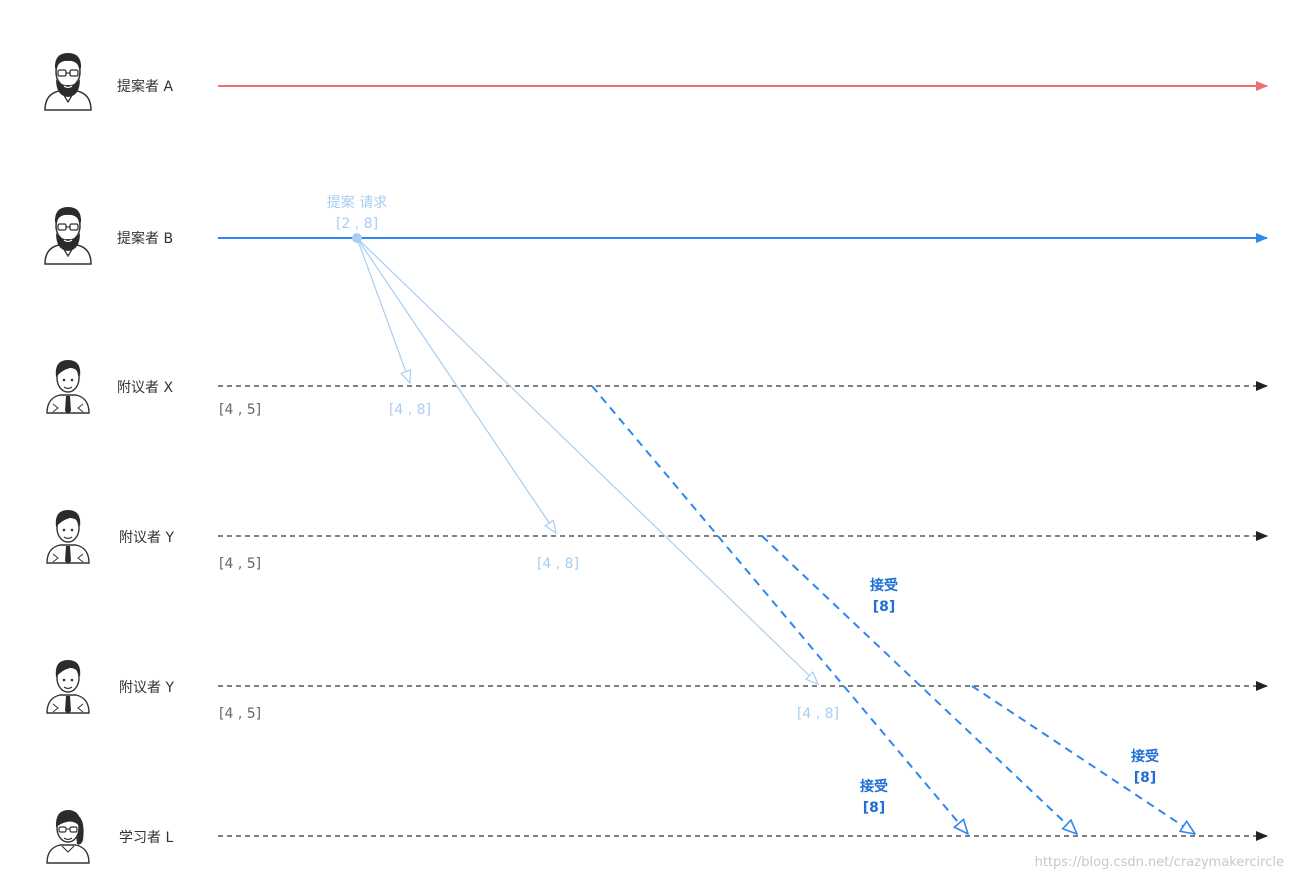 The height and width of the screenshot is (878, 1294). Describe the element at coordinates (1083, 759) in the screenshot. I see `accept-arrow-from-y2` at that location.